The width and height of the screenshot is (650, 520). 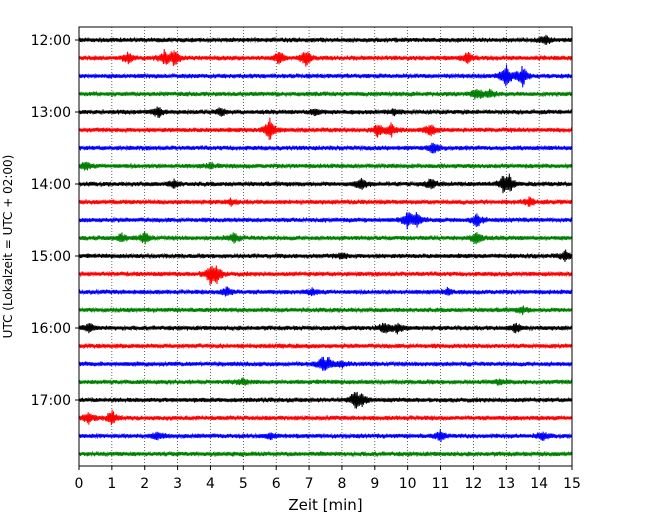 What do you see at coordinates (55, 221) in the screenshot?
I see `y-axis: 12:00 13:00 14:00 15:00 16:00 17:00` at bounding box center [55, 221].